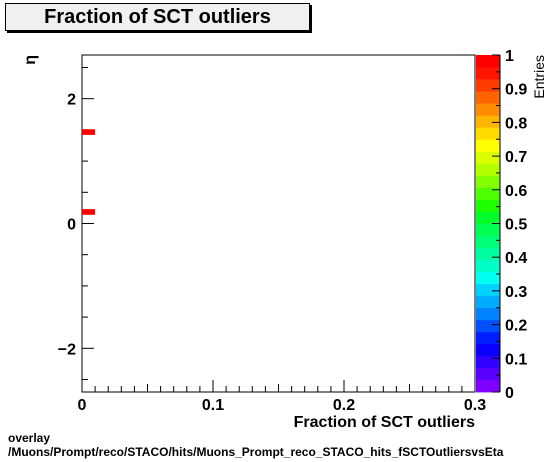  I want to click on colorbar-tick-label: 0.5, so click(516, 225).